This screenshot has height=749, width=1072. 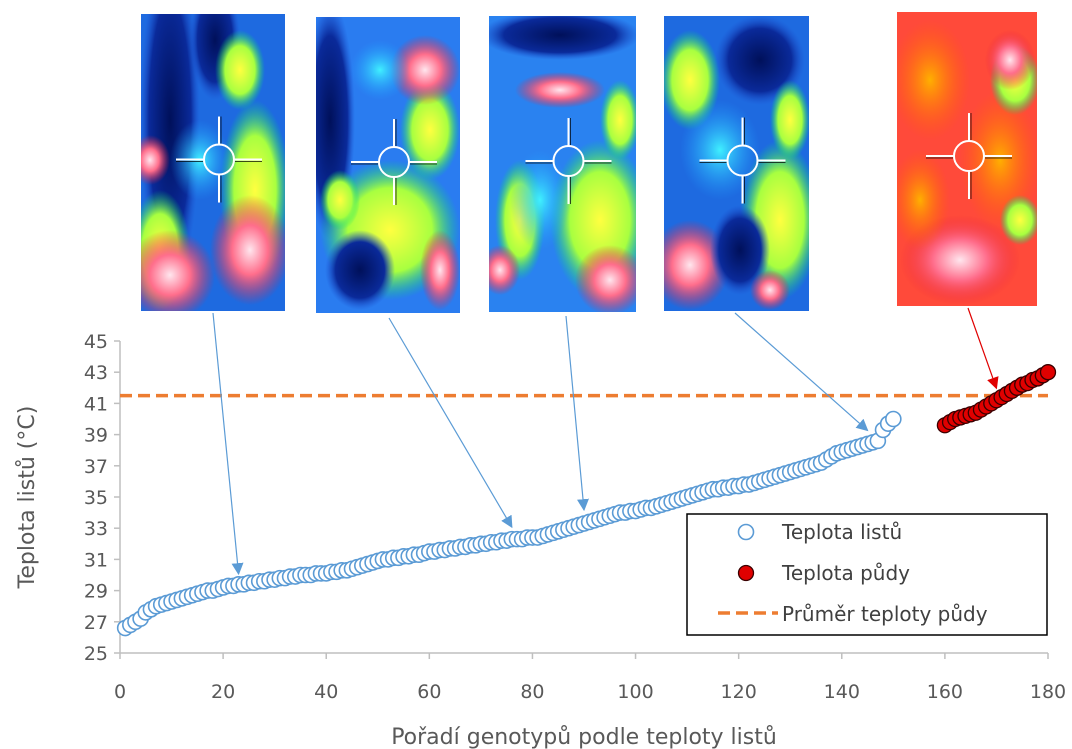 I want to click on legend-marker-leaf, so click(x=746, y=532).